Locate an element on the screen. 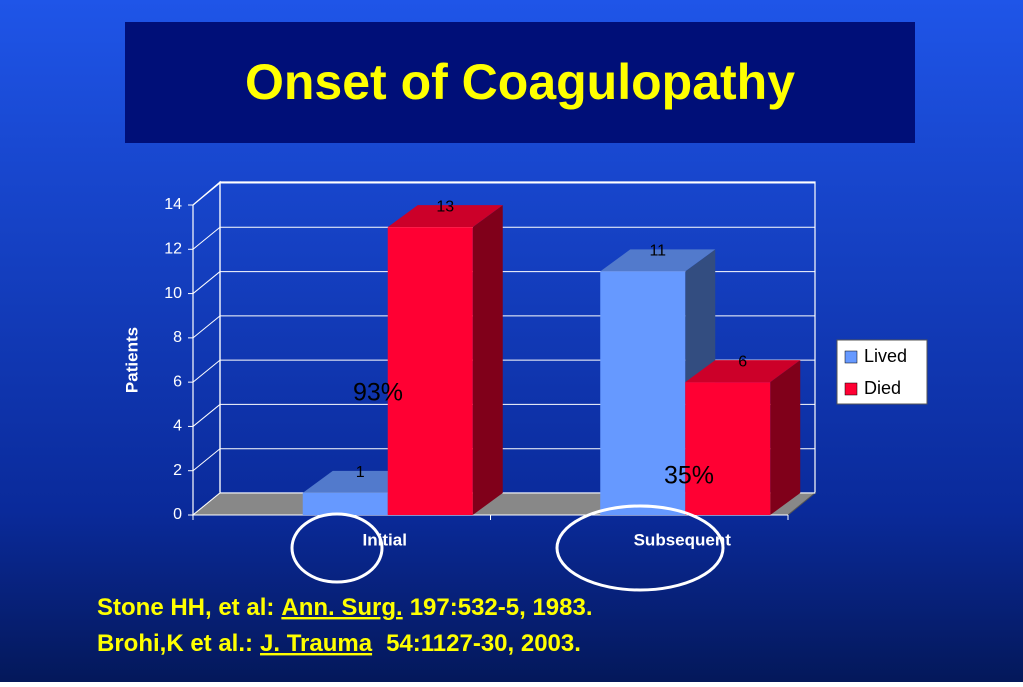 The width and height of the screenshot is (1023, 687). x-tick-label: Initial is located at coordinates (385, 539).